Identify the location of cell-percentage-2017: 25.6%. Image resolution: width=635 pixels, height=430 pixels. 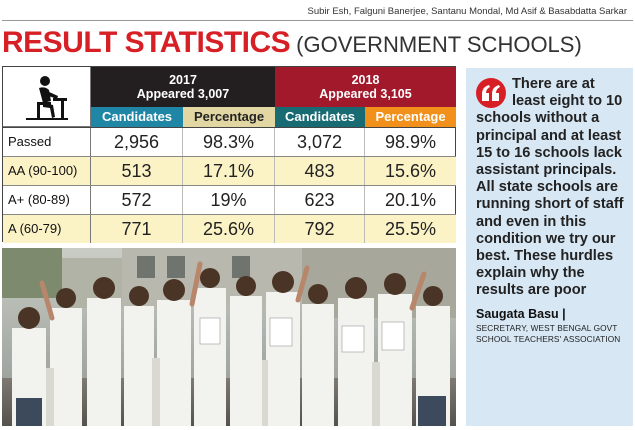
(229, 229).